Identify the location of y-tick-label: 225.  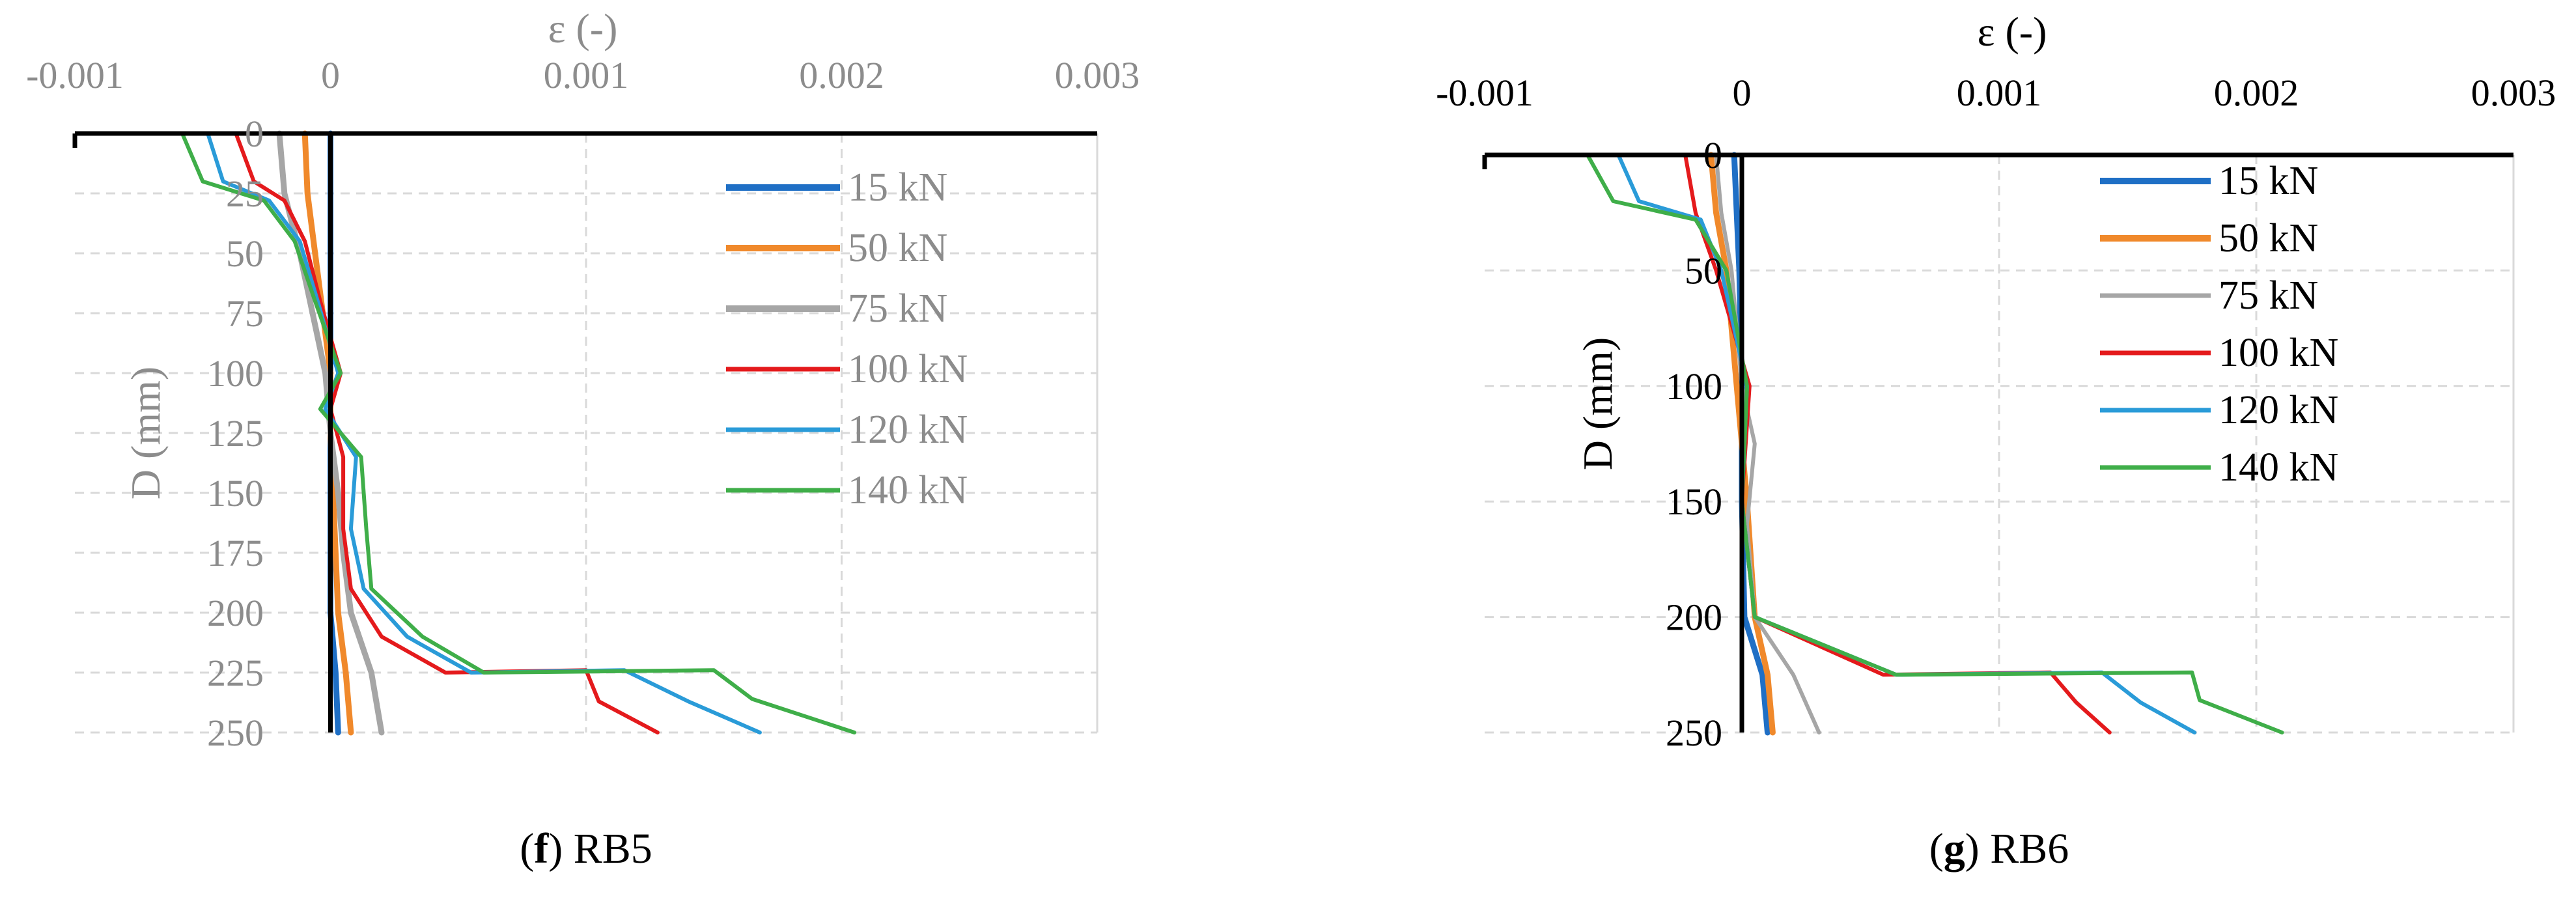
(236, 673).